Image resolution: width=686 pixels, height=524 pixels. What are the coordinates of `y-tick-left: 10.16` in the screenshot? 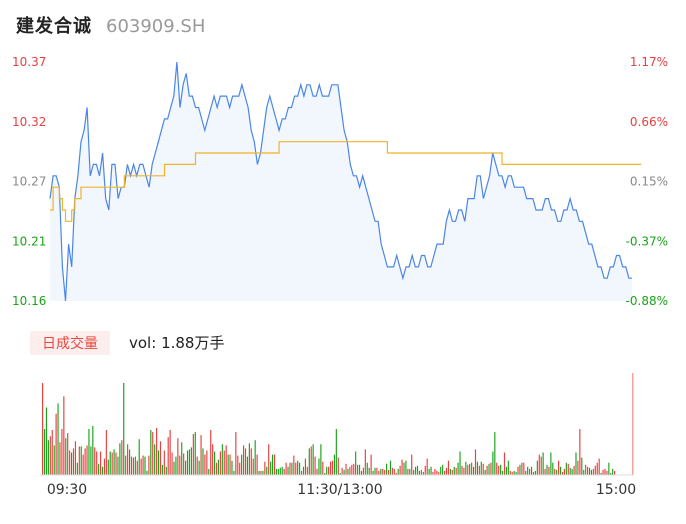 It's located at (29, 301).